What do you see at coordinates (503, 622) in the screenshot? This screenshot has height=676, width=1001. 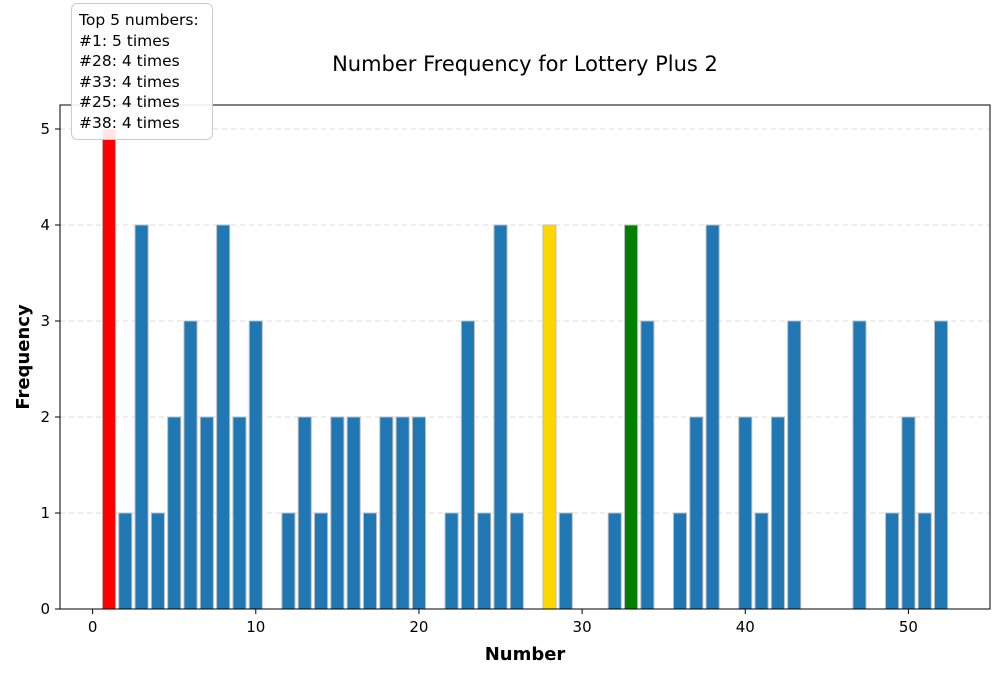 I see `x-axis-ticks: 0 10 20 30 40 50` at bounding box center [503, 622].